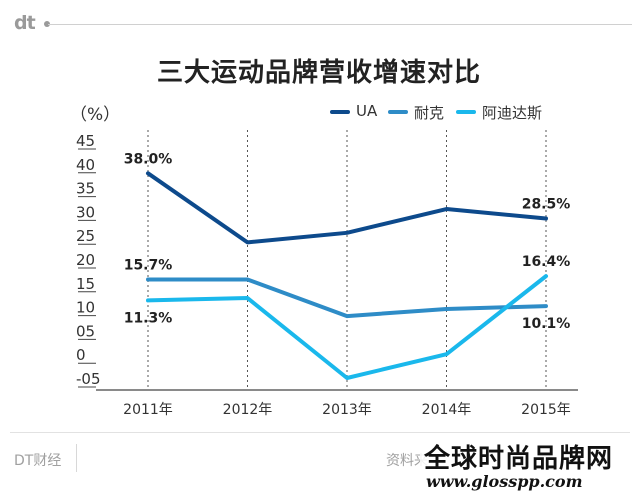  What do you see at coordinates (95, 115) in the screenshot?
I see `y-axis-unit: （%）` at bounding box center [95, 115].